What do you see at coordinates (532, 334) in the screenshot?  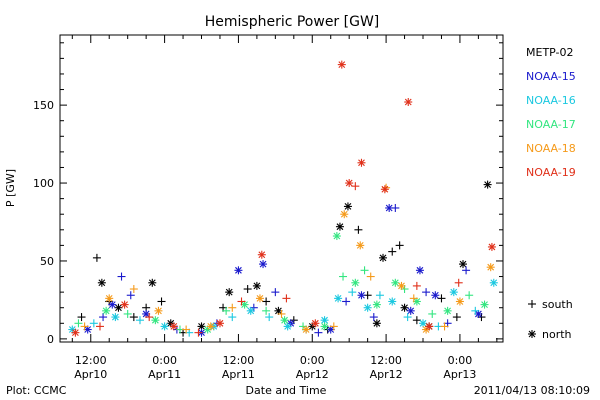 I see `north-symbol` at bounding box center [532, 334].